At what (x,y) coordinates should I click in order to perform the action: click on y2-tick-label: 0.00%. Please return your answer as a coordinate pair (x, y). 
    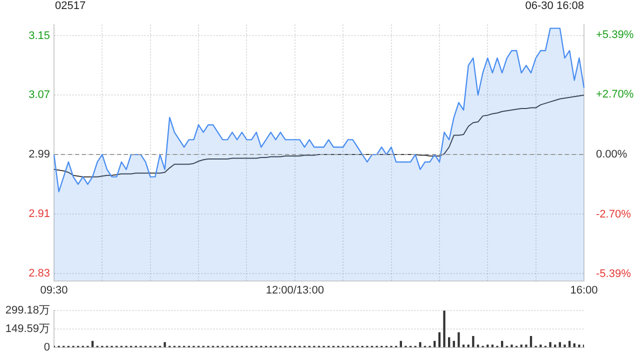
    Looking at the image, I should click on (612, 154).